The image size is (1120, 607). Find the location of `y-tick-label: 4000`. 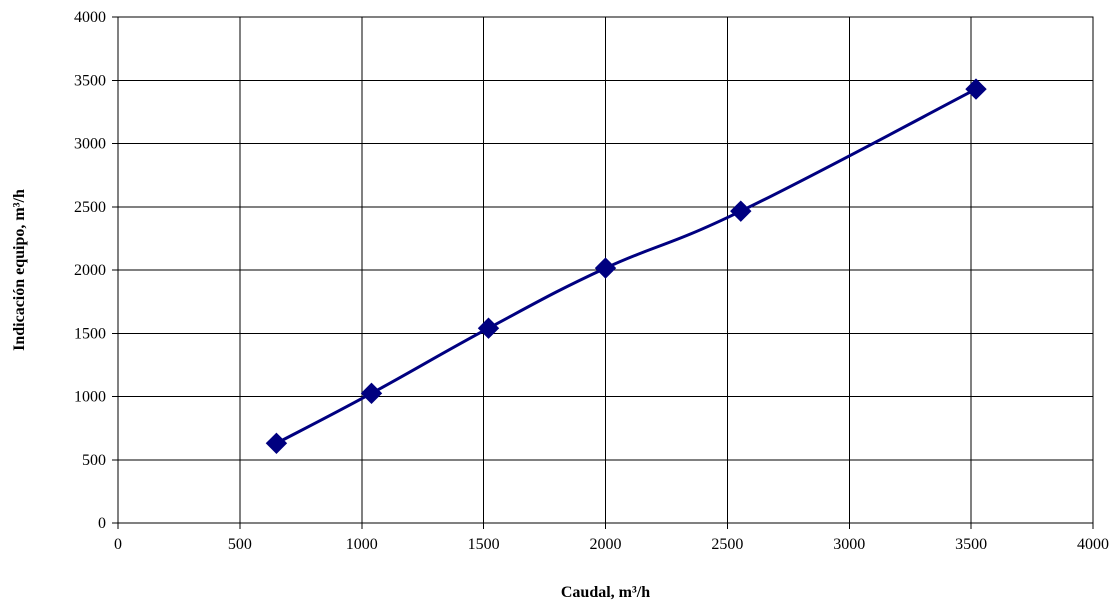

y-tick-label: 4000 is located at coordinates (90, 17).